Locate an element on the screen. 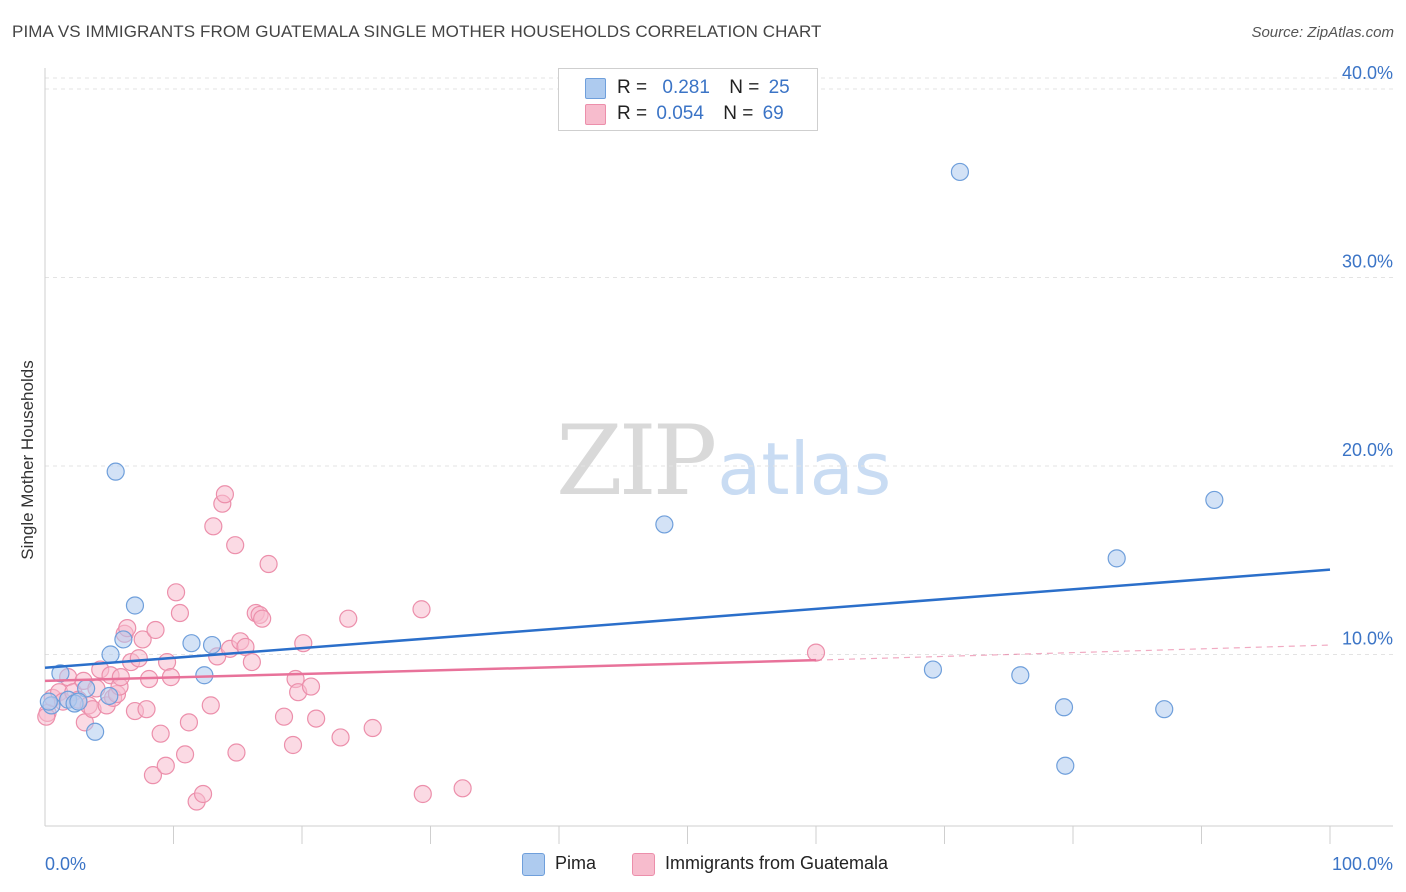 The height and width of the screenshot is (892, 1406). n-value: 69 is located at coordinates (773, 113).